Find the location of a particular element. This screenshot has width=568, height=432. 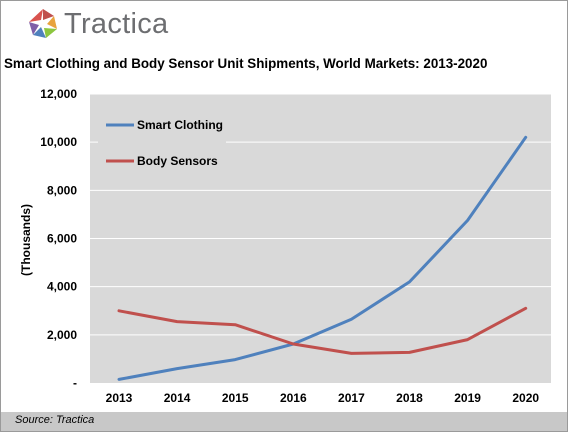

x-tick-label: 2019 is located at coordinates (467, 398).